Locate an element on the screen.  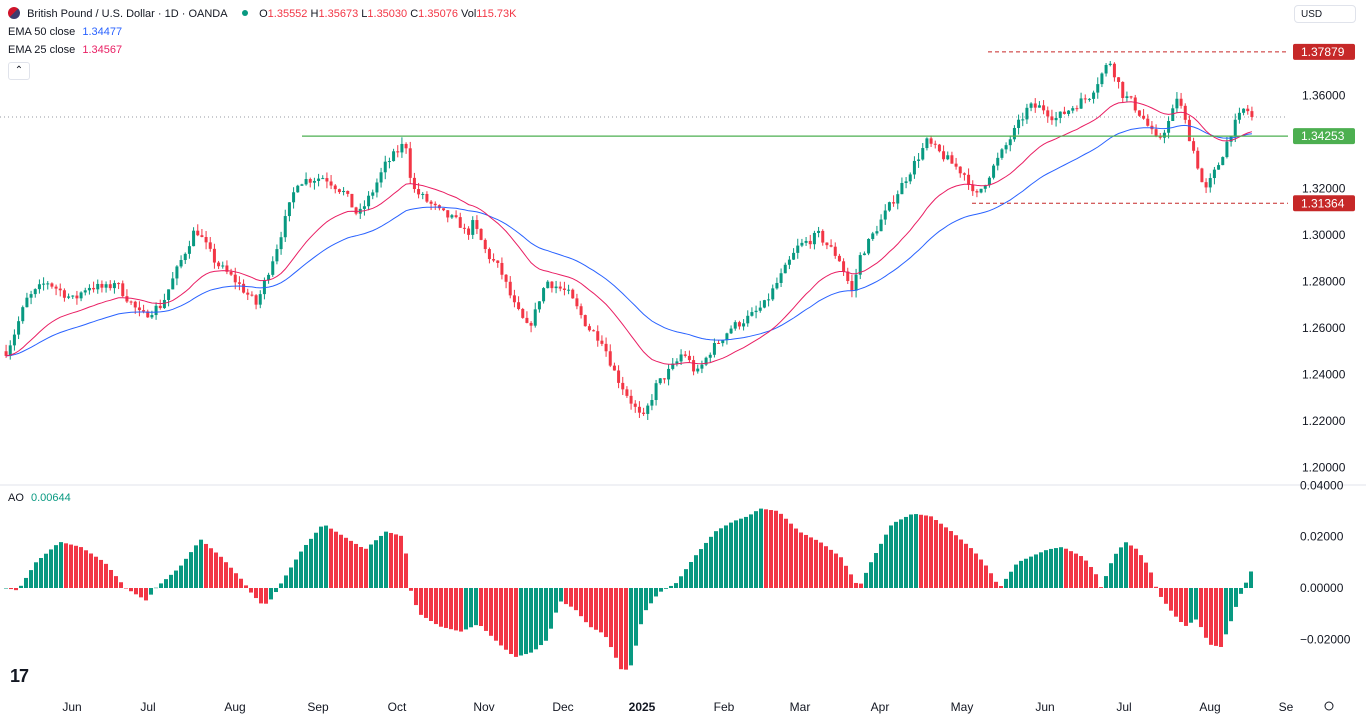
currency-selector: USD is located at coordinates (1325, 14).